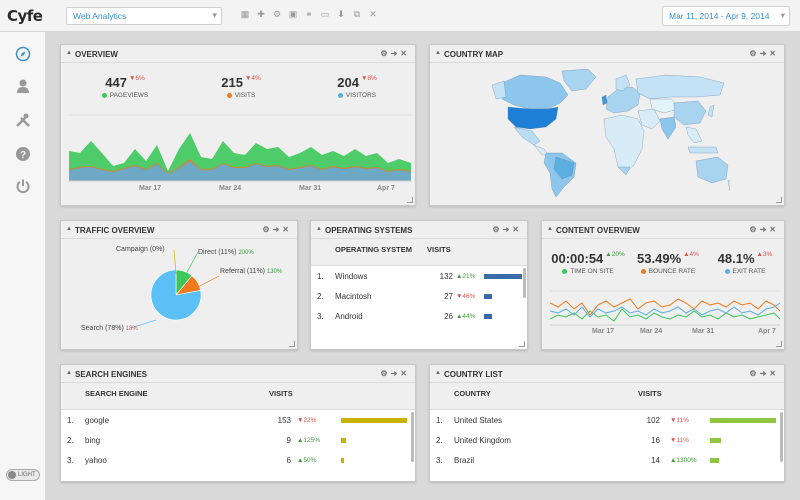 This screenshot has height=500, width=800. Describe the element at coordinates (373, 249) in the screenshot. I see `column-header-os: OPERATING SYSTEM` at that location.